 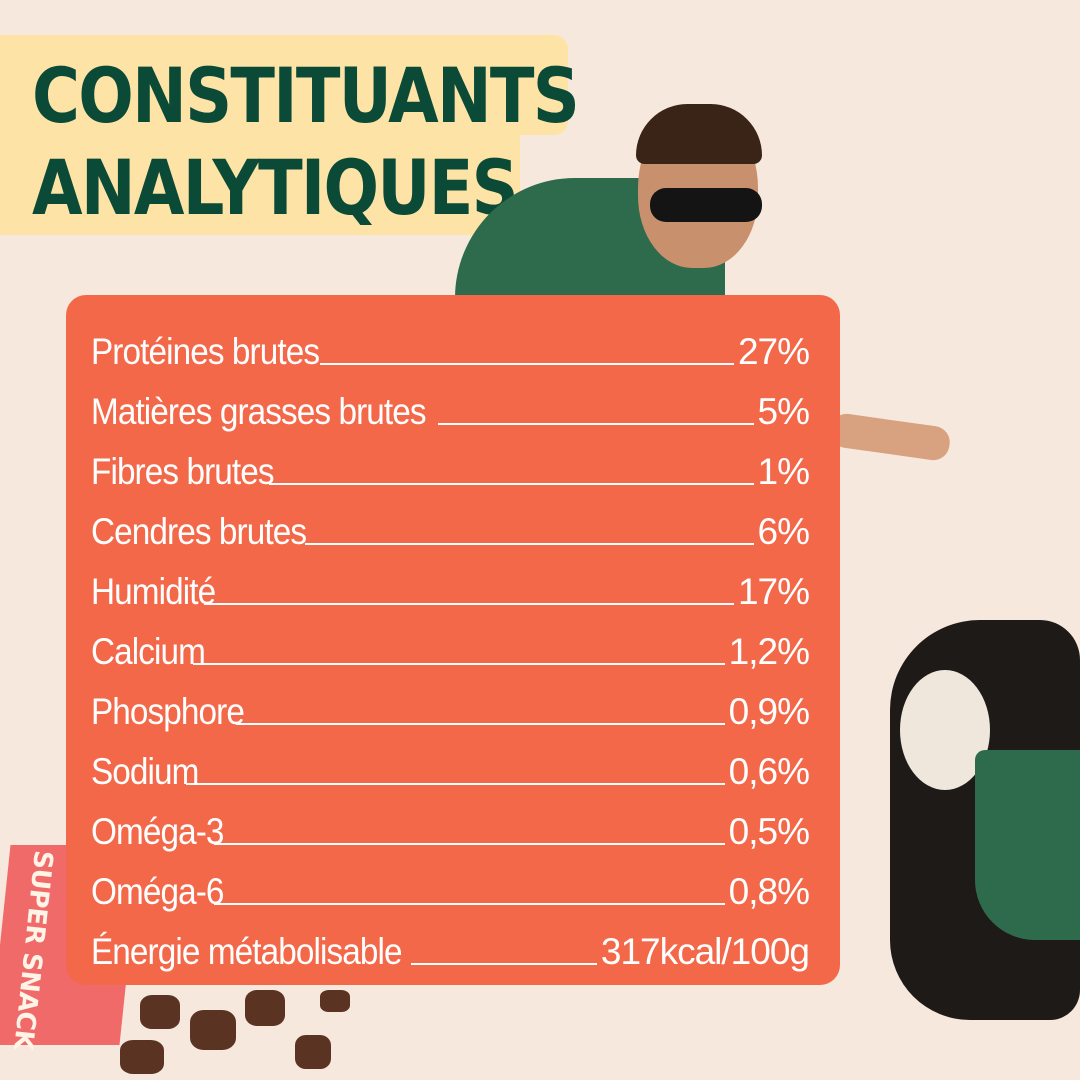 What do you see at coordinates (157, 891) in the screenshot?
I see `nutrient-label: Oméga-6` at bounding box center [157, 891].